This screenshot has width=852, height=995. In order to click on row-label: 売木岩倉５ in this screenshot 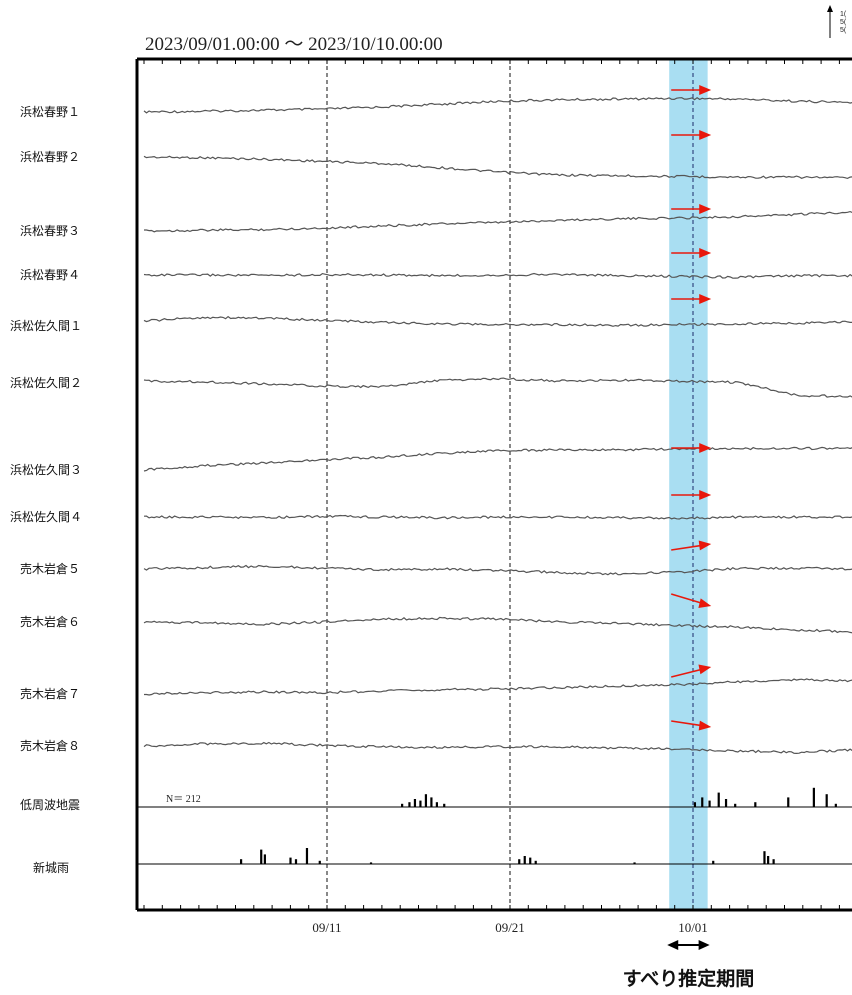, I will do `click(50, 568)`.